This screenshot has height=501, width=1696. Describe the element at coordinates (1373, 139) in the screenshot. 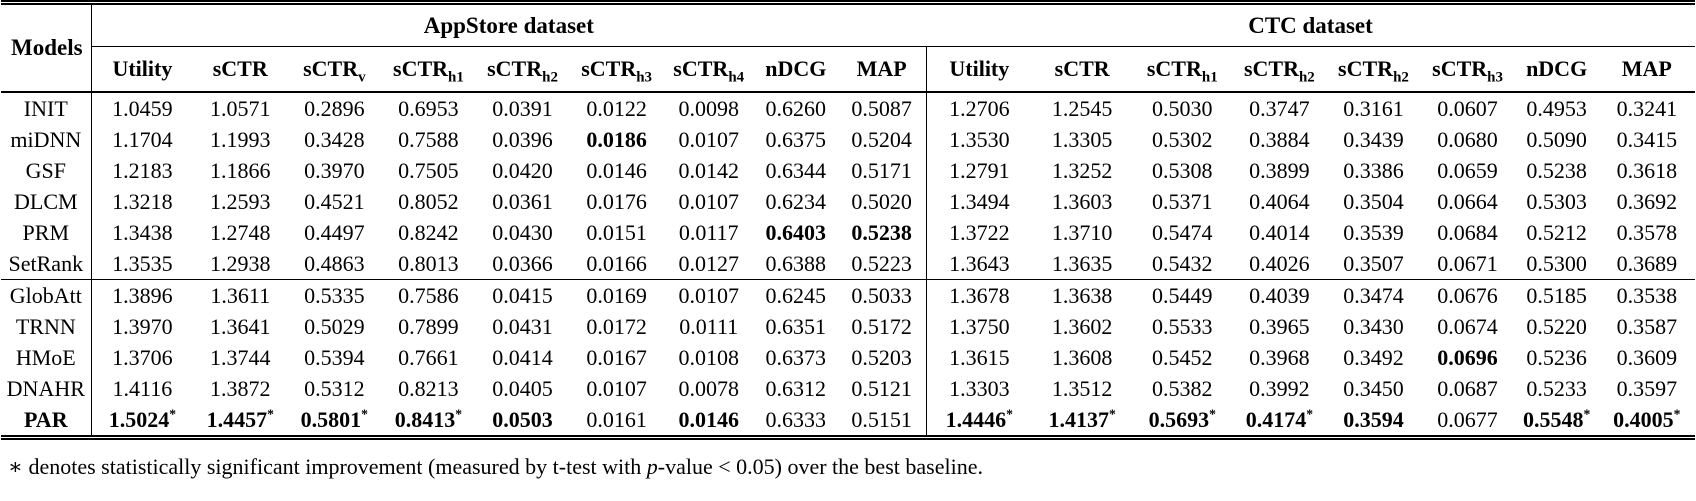

I see `metric-value: 0.3439` at that location.